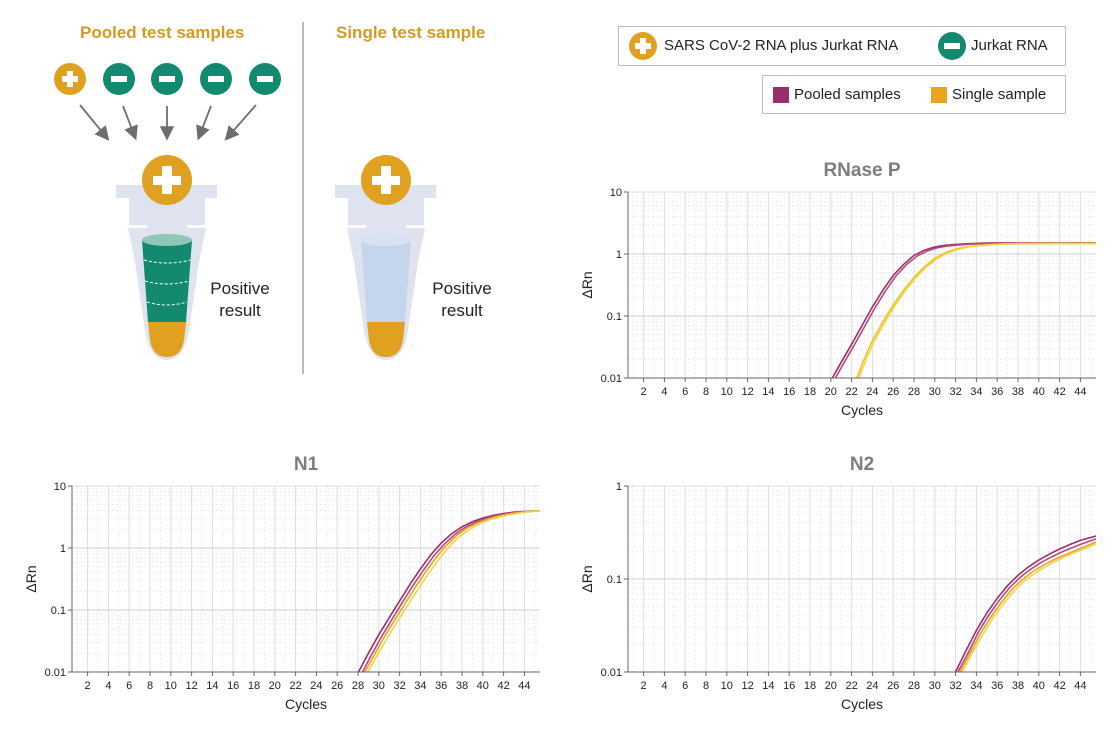 The image size is (1120, 747). Describe the element at coordinates (862, 464) in the screenshot. I see `chart-title-n2: N2` at that location.